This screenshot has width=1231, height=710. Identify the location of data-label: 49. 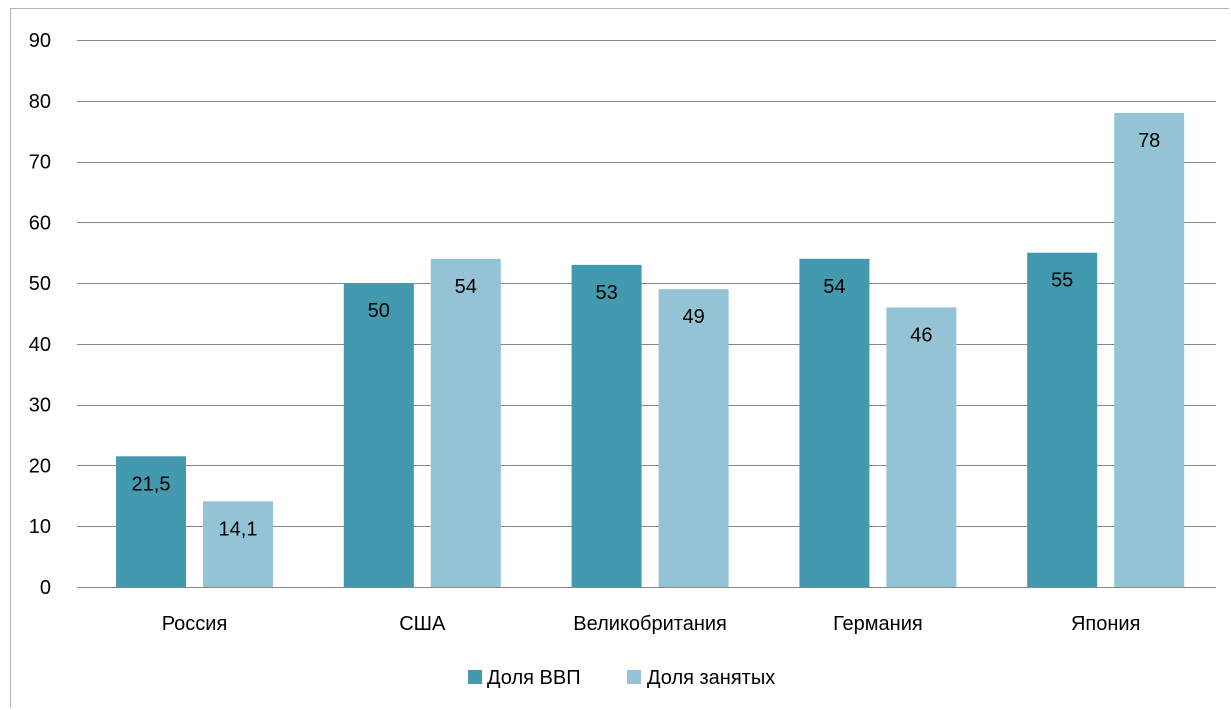
(693, 317).